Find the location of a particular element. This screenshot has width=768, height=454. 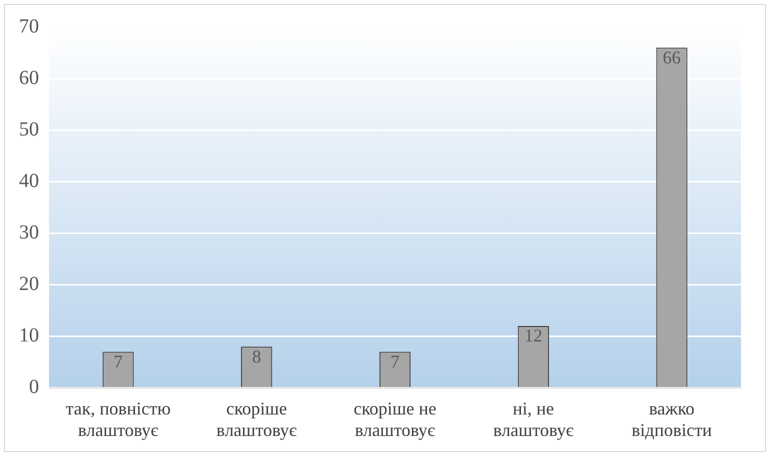

x-tick-label: скоріше влаштовує is located at coordinates (257, 419).